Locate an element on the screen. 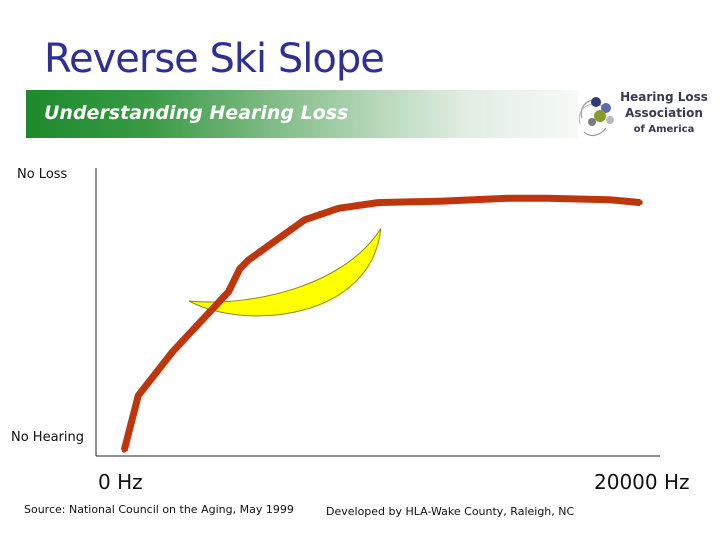  slide-title: Reverse Ski Slope is located at coordinates (214, 59).